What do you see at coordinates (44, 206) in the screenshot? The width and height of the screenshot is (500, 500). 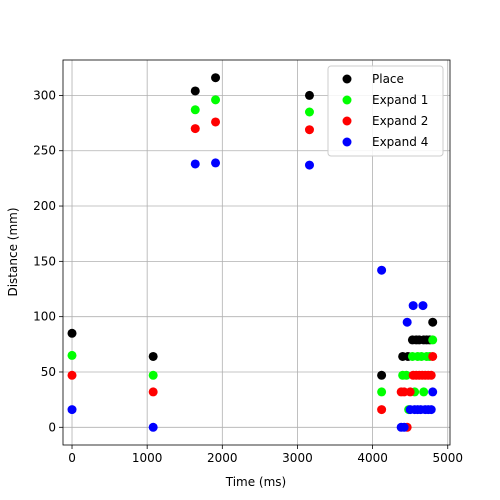 I see `y-tick-label: 200` at bounding box center [44, 206].